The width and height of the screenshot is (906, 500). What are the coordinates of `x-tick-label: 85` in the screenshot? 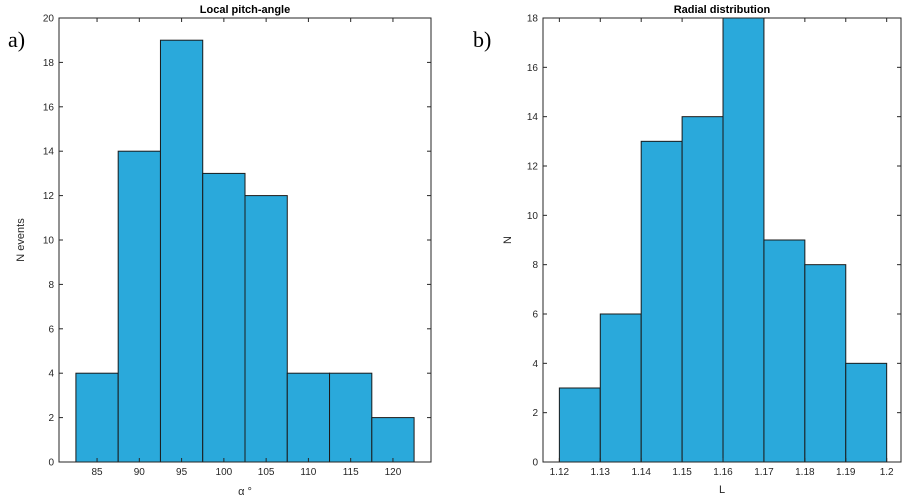 It's located at (97, 472).